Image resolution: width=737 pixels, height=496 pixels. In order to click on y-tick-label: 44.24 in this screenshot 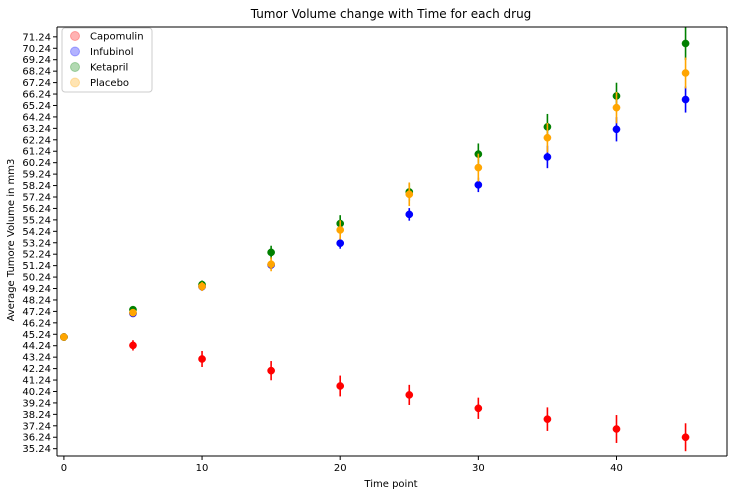, I will do `click(36, 346)`.